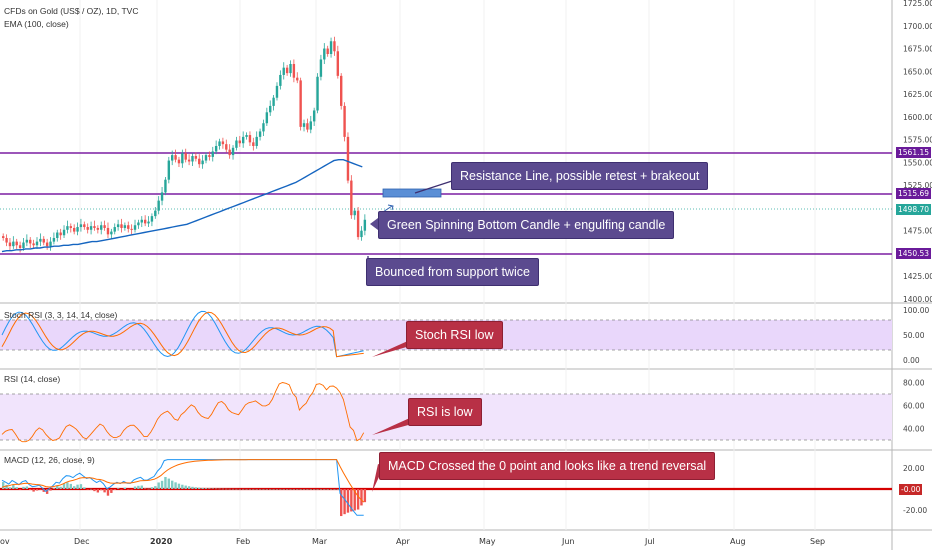 The width and height of the screenshot is (932, 550). I want to click on stoch-low-annotation: Stoch RSI low, so click(454, 335).